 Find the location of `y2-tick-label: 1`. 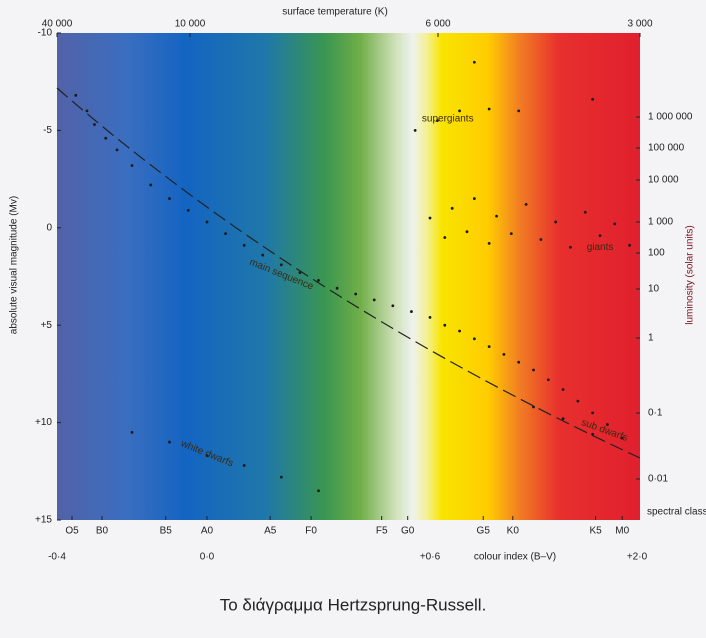

y2-tick-label: 1 is located at coordinates (651, 338).